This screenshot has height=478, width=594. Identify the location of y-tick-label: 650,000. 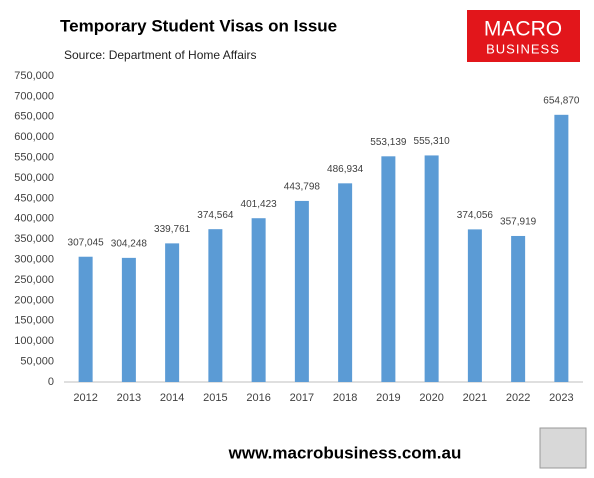
(34, 117).